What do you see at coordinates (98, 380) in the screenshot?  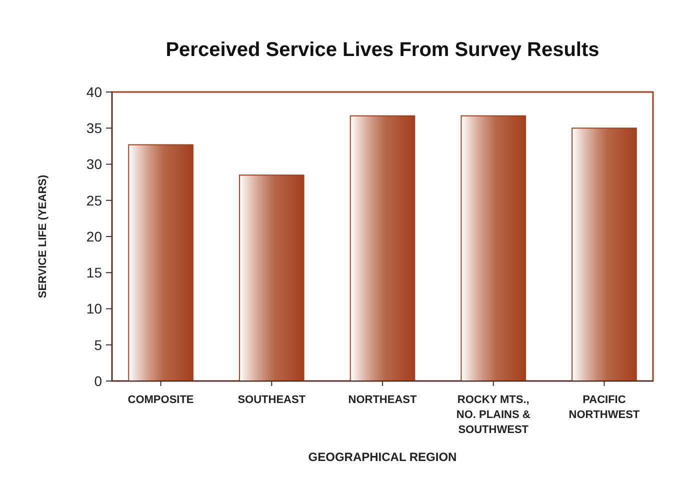 I see `y-tick-label: 0` at bounding box center [98, 380].